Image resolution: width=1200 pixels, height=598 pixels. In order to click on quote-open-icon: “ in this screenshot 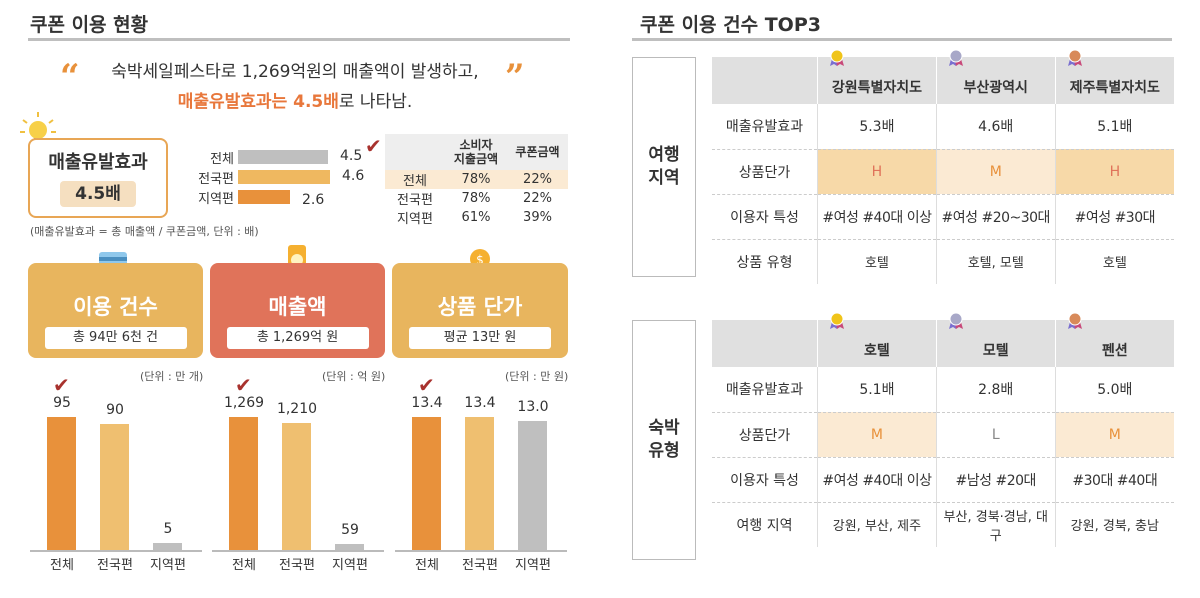, I will do `click(70, 77)`.